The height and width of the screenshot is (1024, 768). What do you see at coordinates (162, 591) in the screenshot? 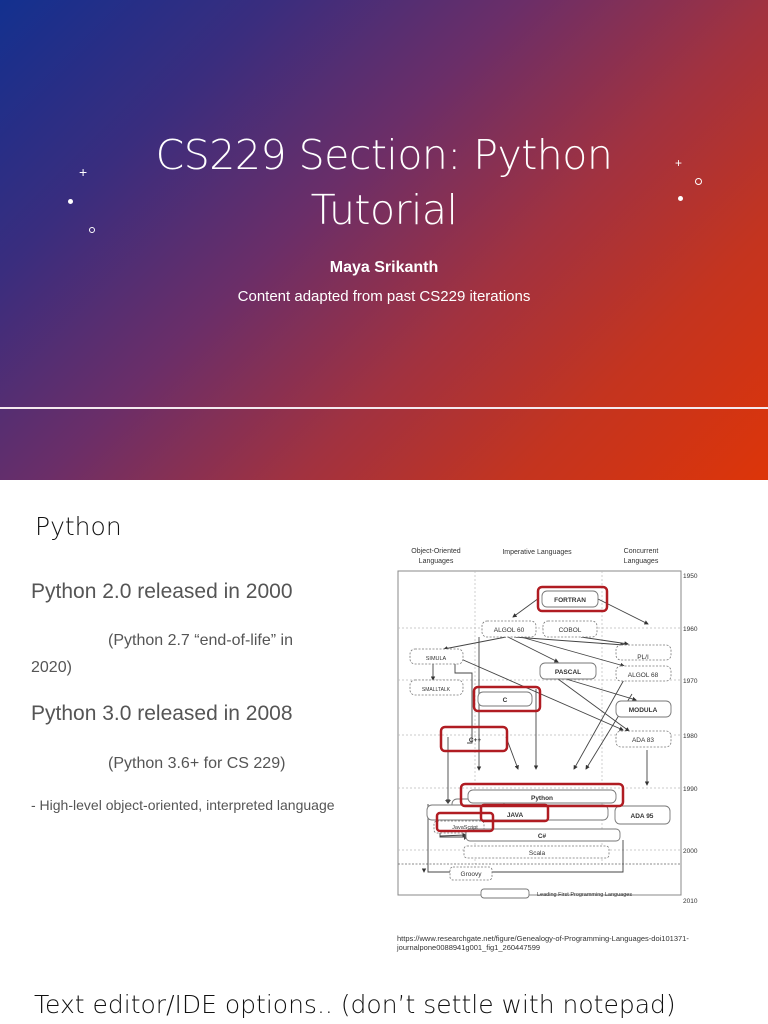
I see `bullet-python2: Python 2.0 released in 2000` at bounding box center [162, 591].